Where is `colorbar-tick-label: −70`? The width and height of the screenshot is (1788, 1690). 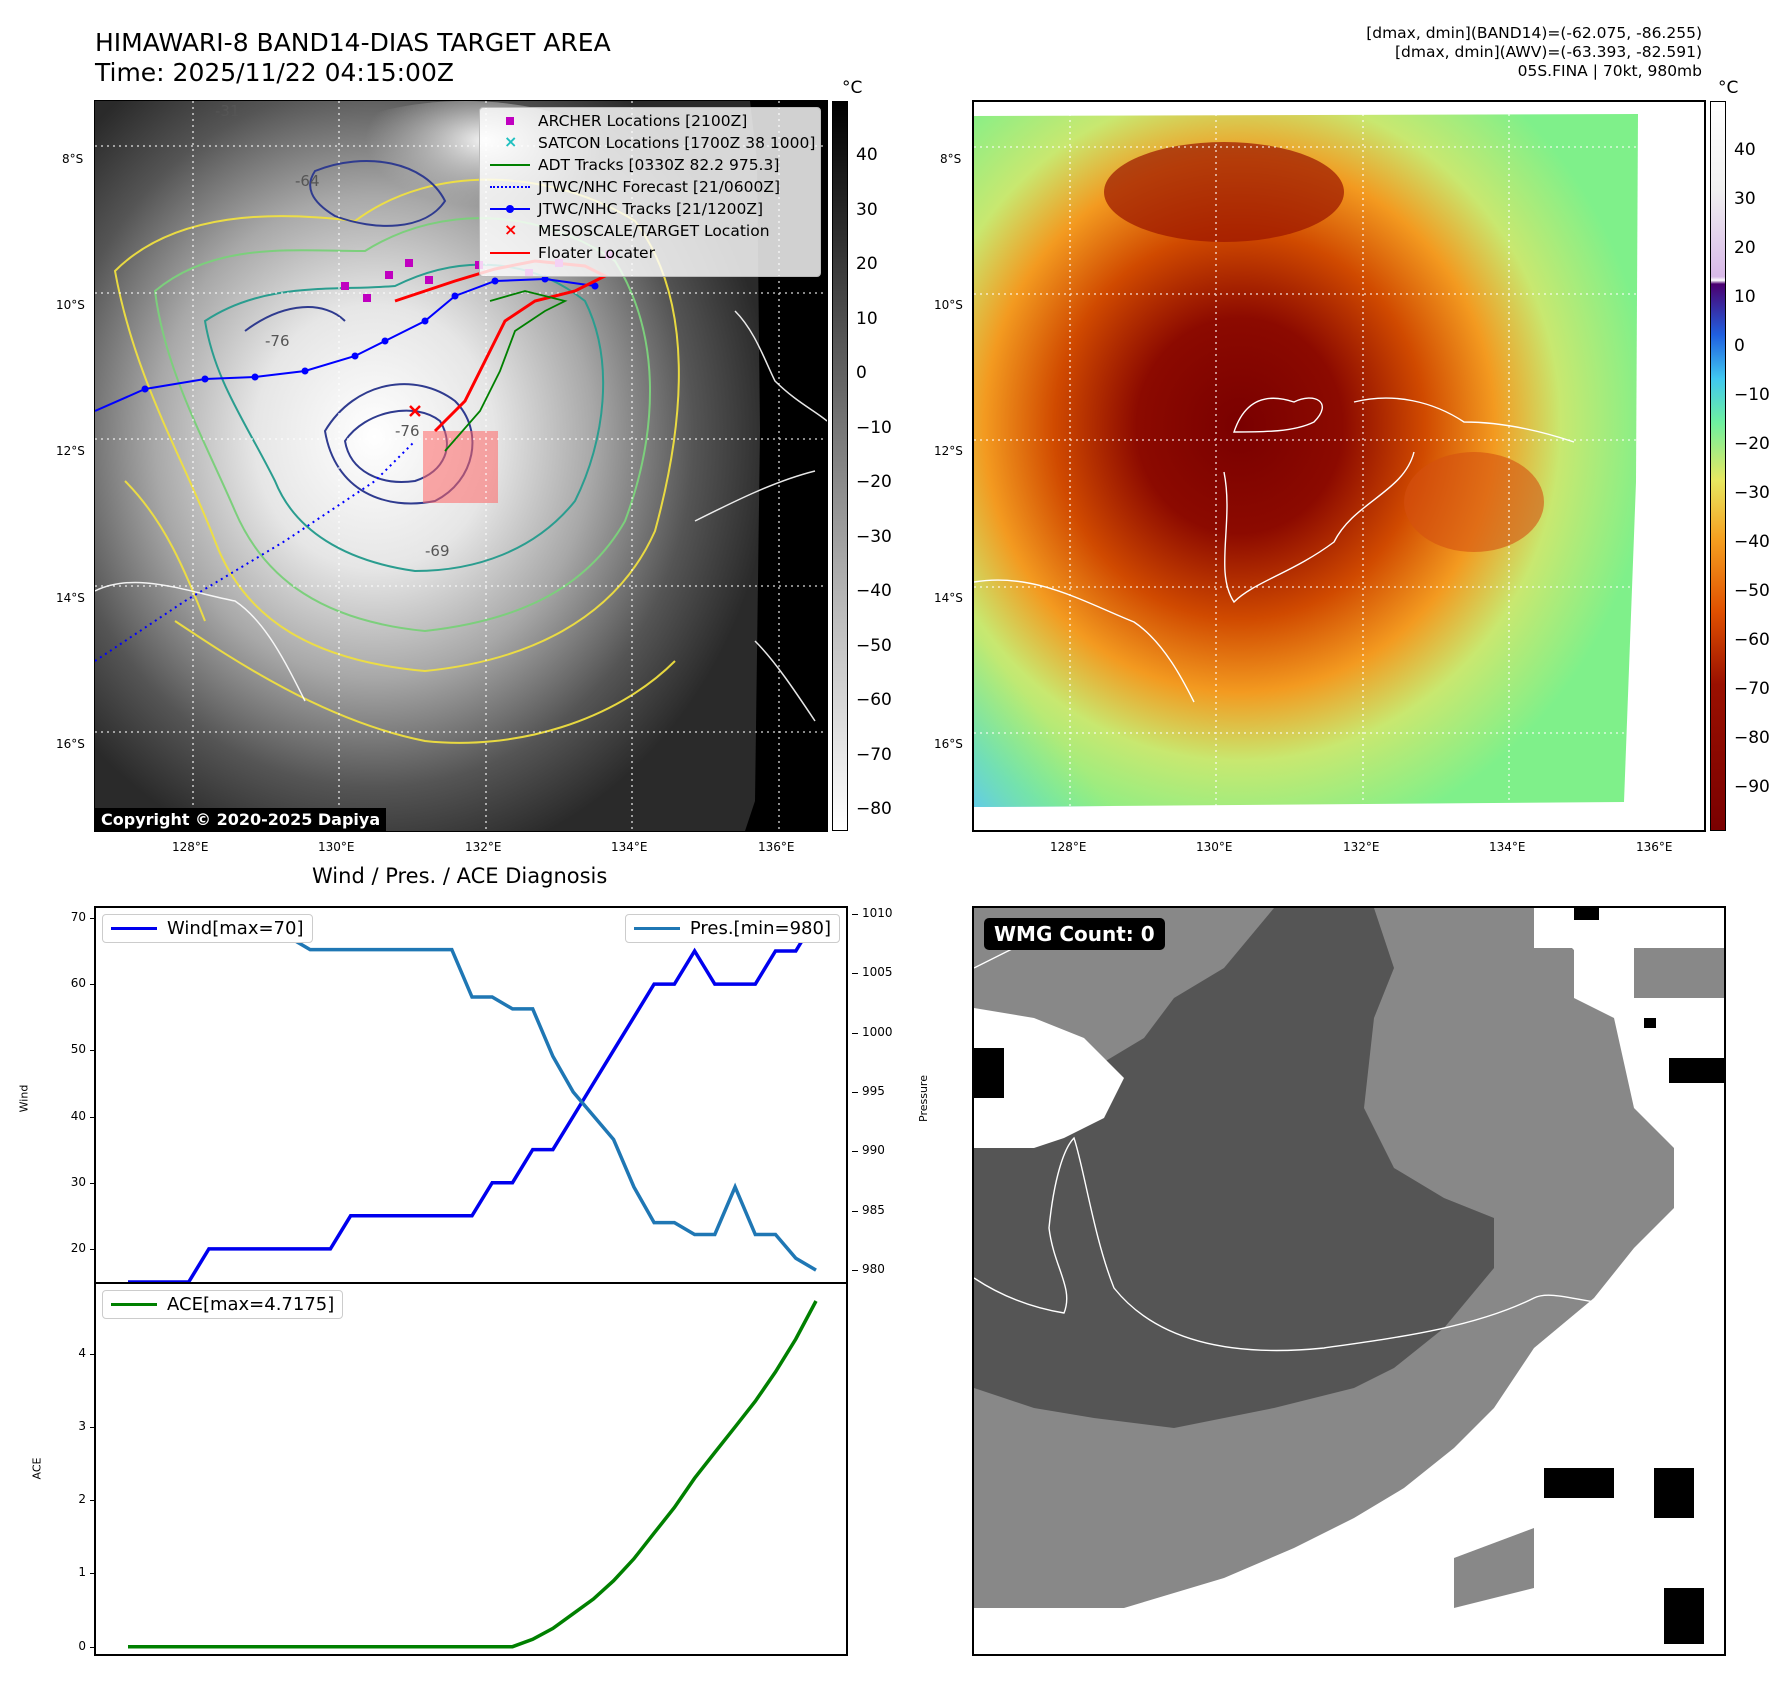 colorbar-tick-label: −70 is located at coordinates (1752, 689).